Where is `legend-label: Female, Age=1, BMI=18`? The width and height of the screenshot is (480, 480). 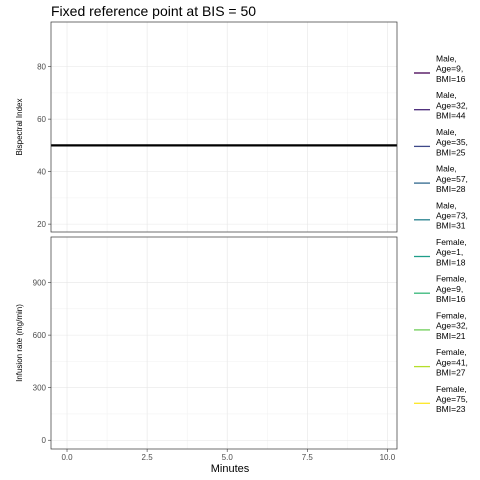 legend-label: Female, Age=1, BMI=18 is located at coordinates (451, 252).